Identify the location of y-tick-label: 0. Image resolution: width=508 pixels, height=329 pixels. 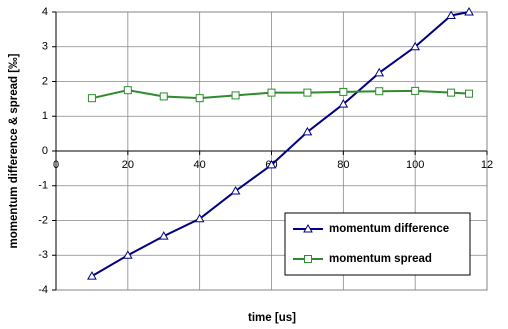
(45, 151).